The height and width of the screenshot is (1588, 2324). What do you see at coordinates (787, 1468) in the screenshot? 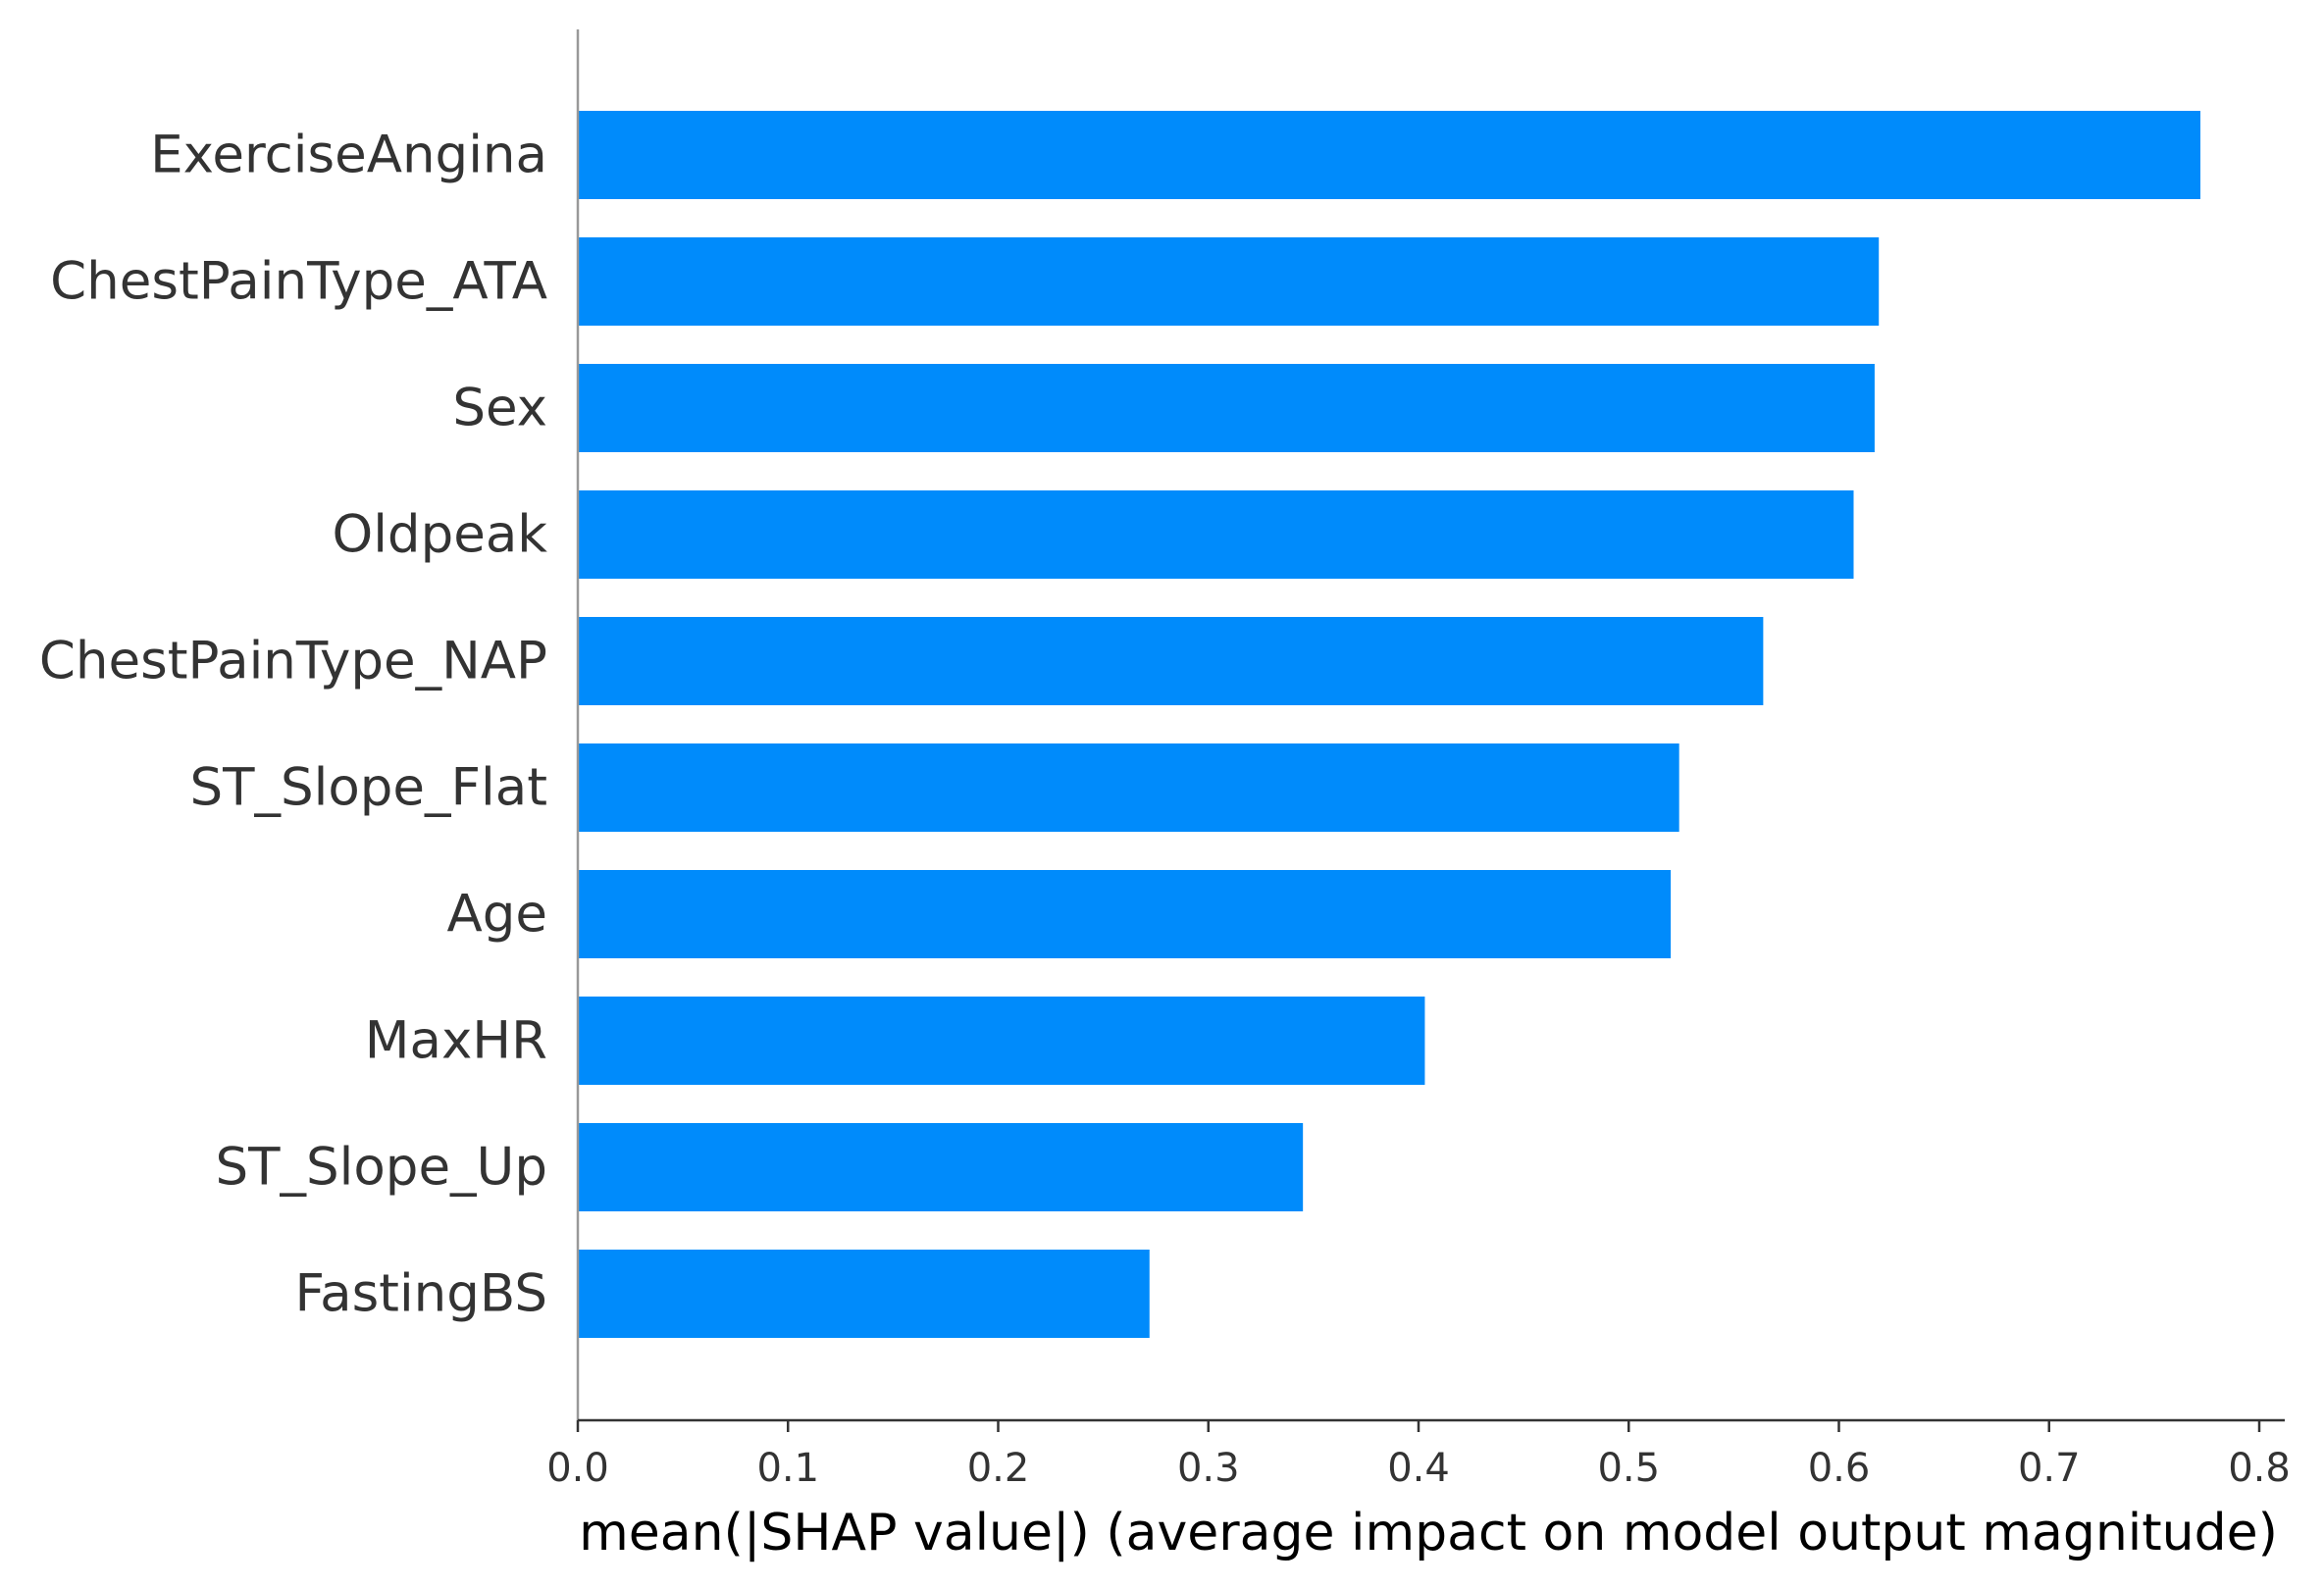
I see `x-tick-label: 0.1` at bounding box center [787, 1468].